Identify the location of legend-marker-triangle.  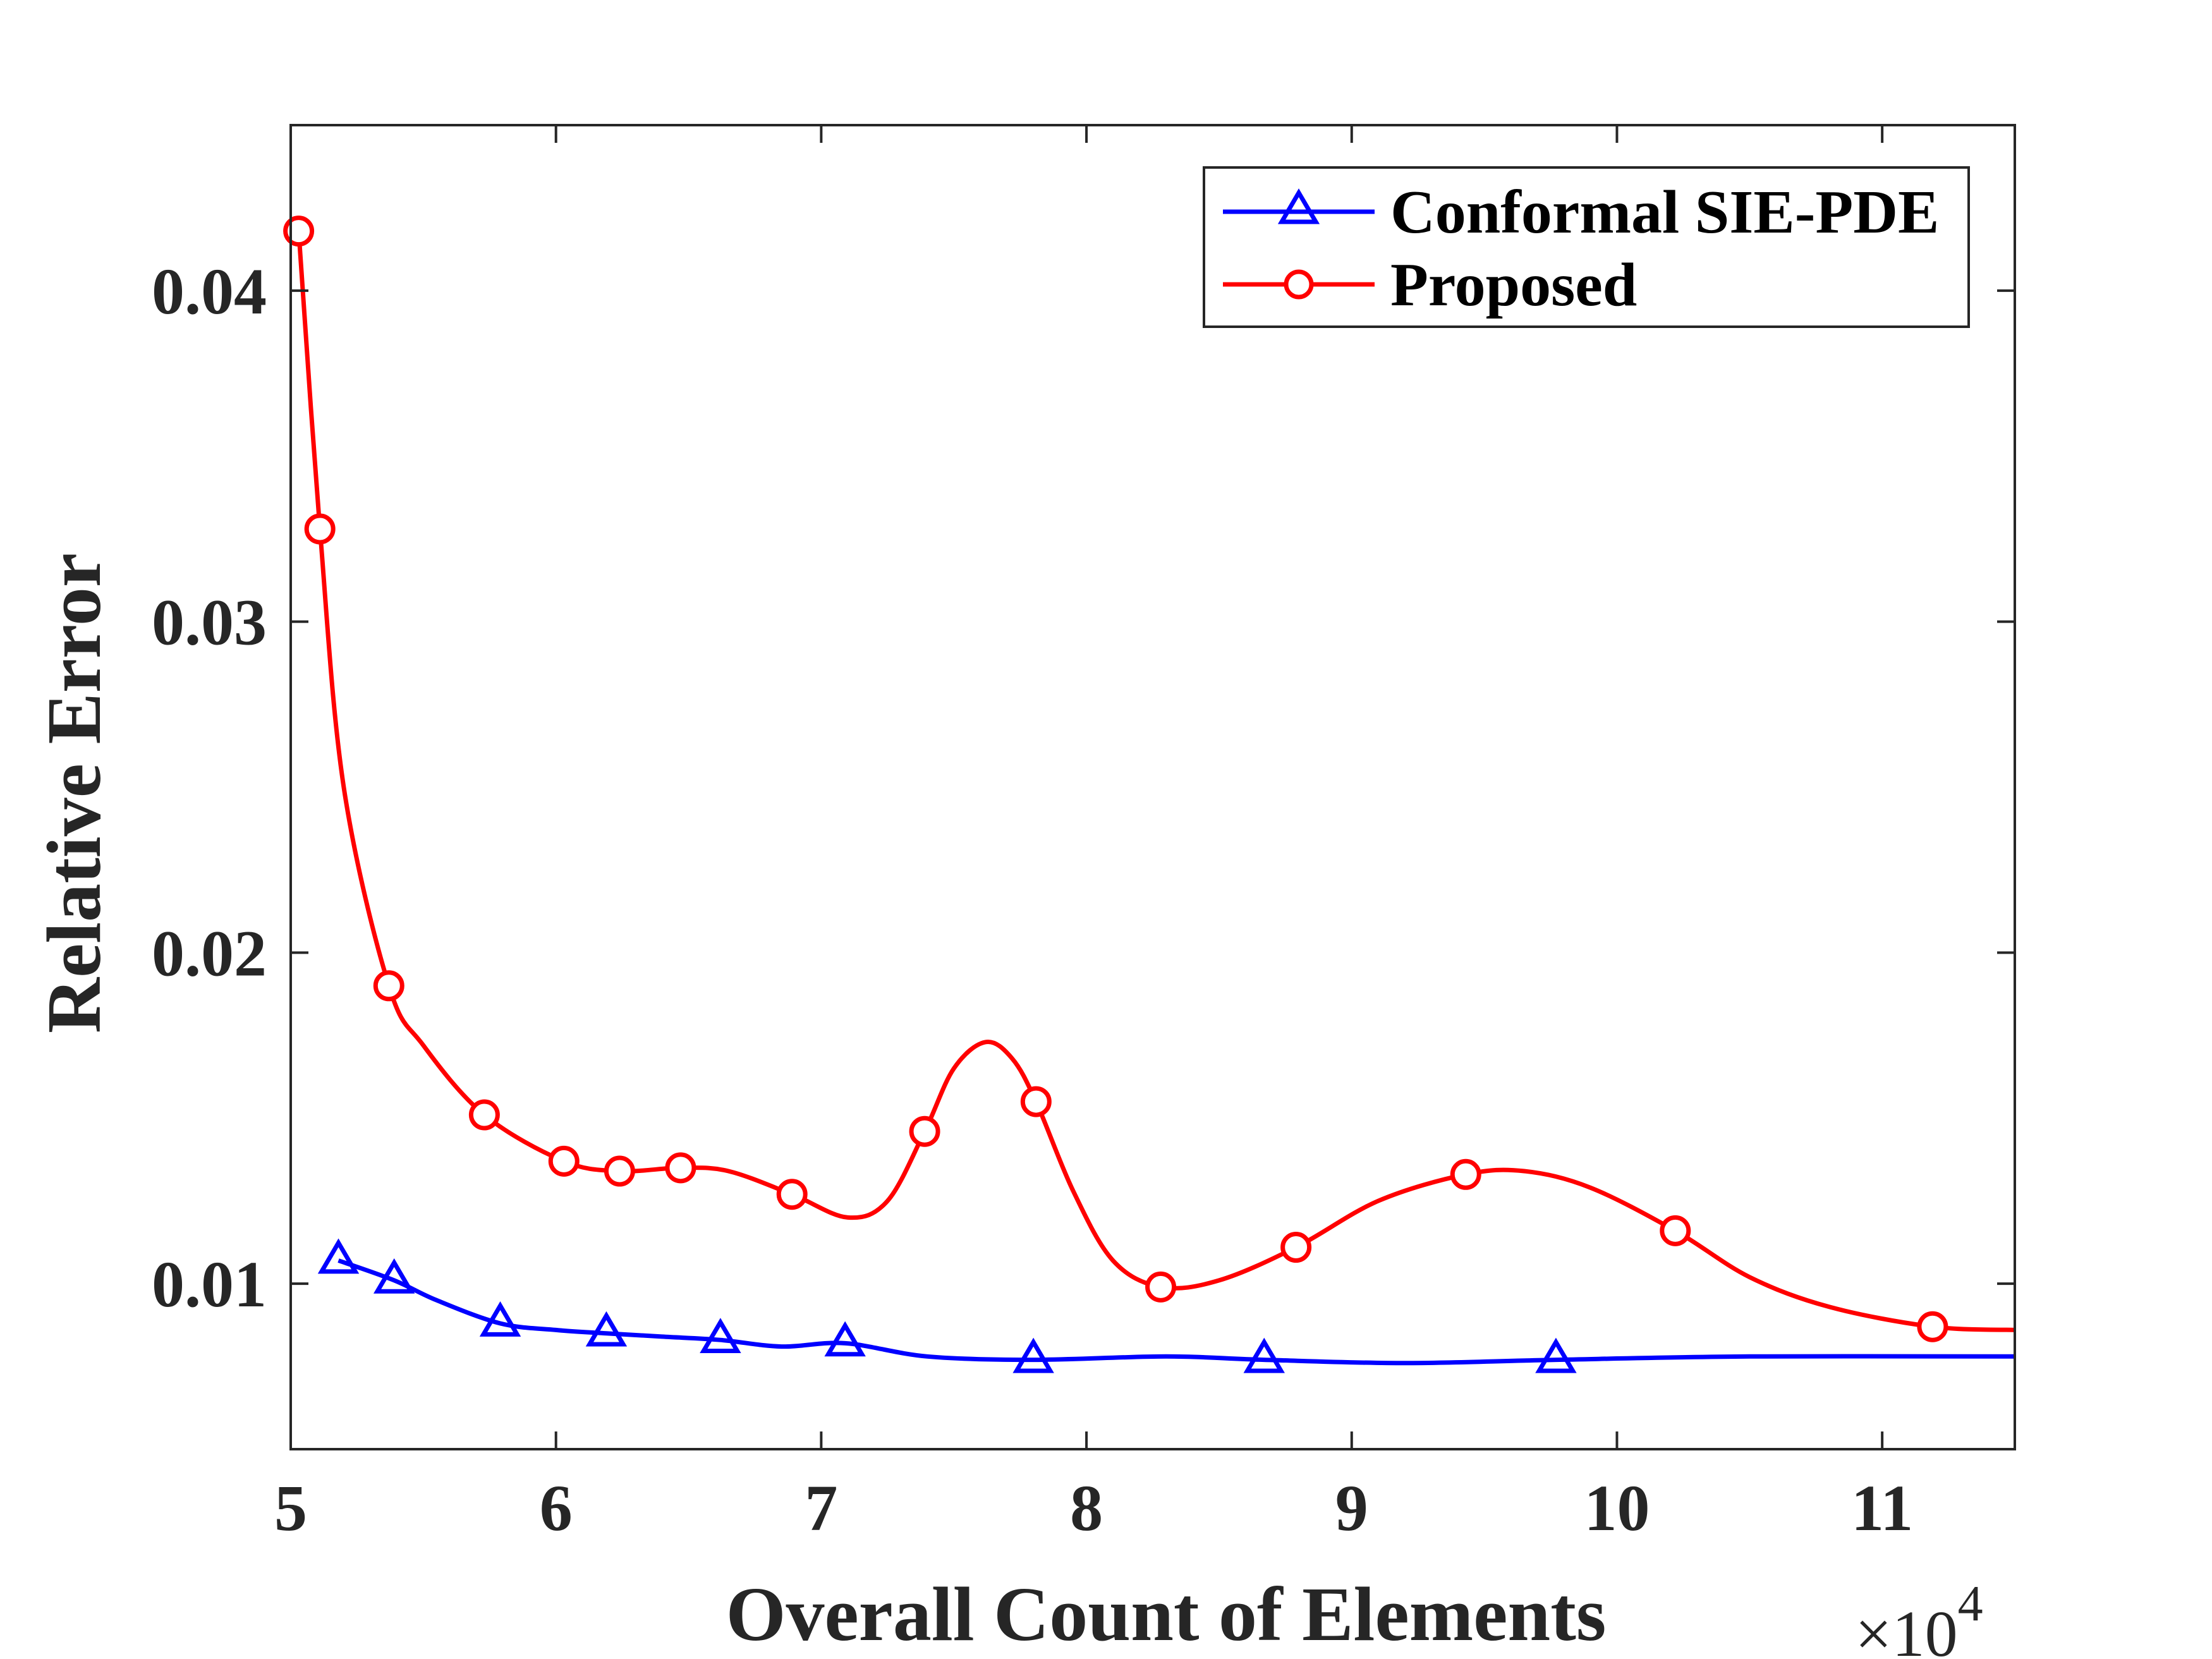
(1298, 206).